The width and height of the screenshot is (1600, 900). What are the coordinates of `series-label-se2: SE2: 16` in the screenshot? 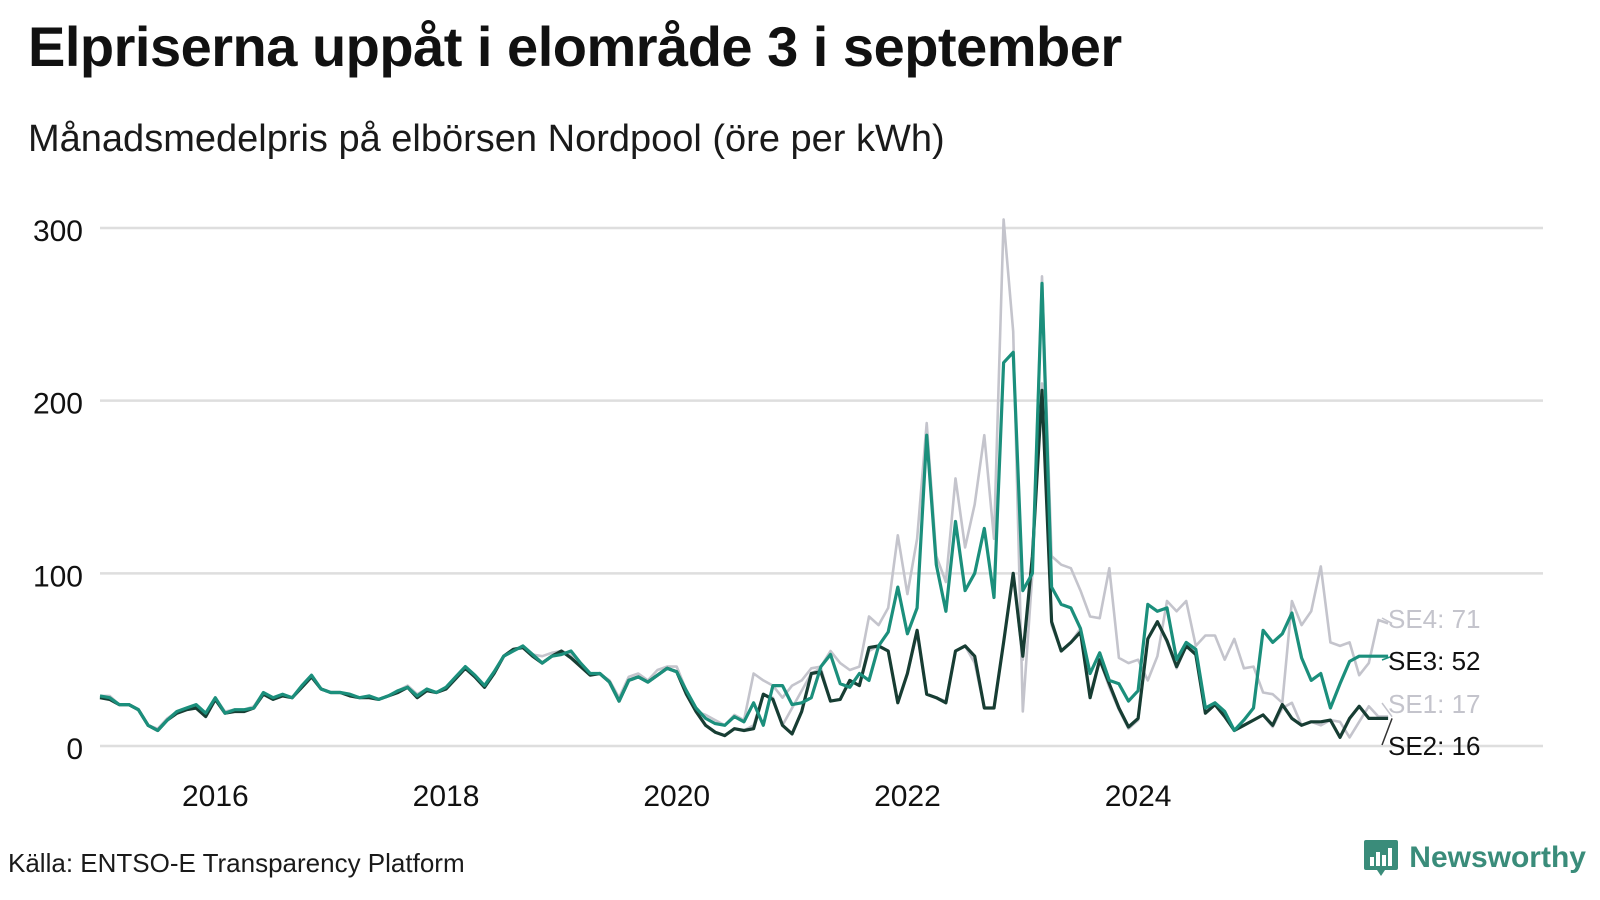 It's located at (1434, 746).